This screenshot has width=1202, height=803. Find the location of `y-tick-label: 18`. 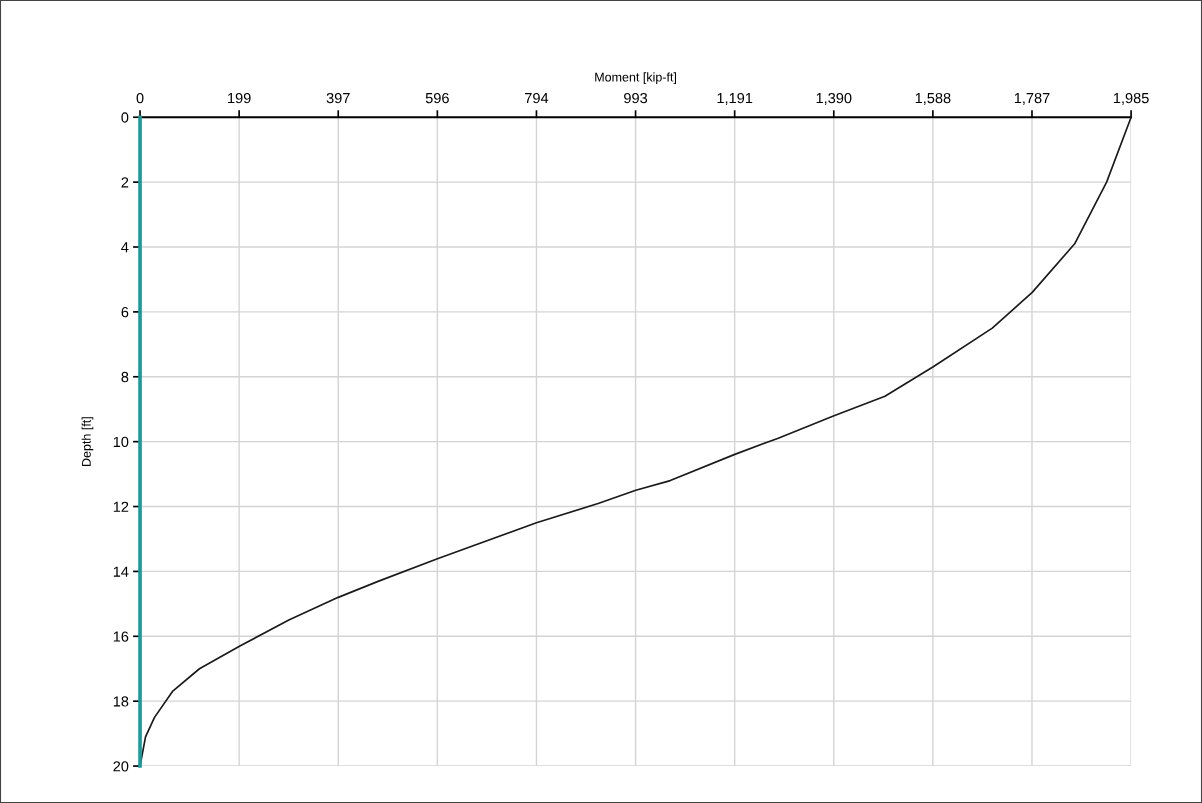

y-tick-label: 18 is located at coordinates (121, 701).